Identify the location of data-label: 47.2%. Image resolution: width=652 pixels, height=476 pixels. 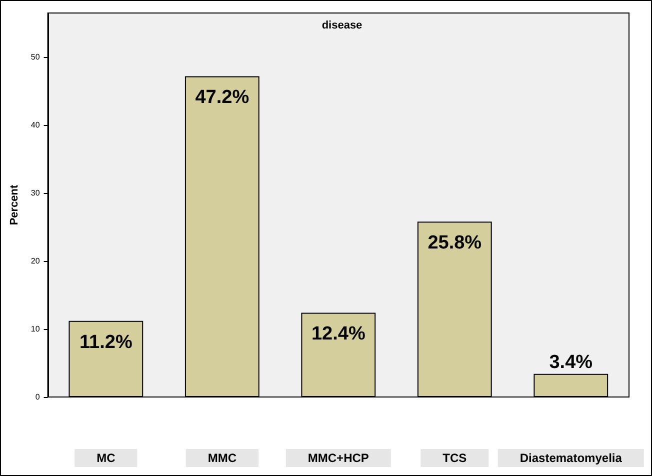
(222, 97).